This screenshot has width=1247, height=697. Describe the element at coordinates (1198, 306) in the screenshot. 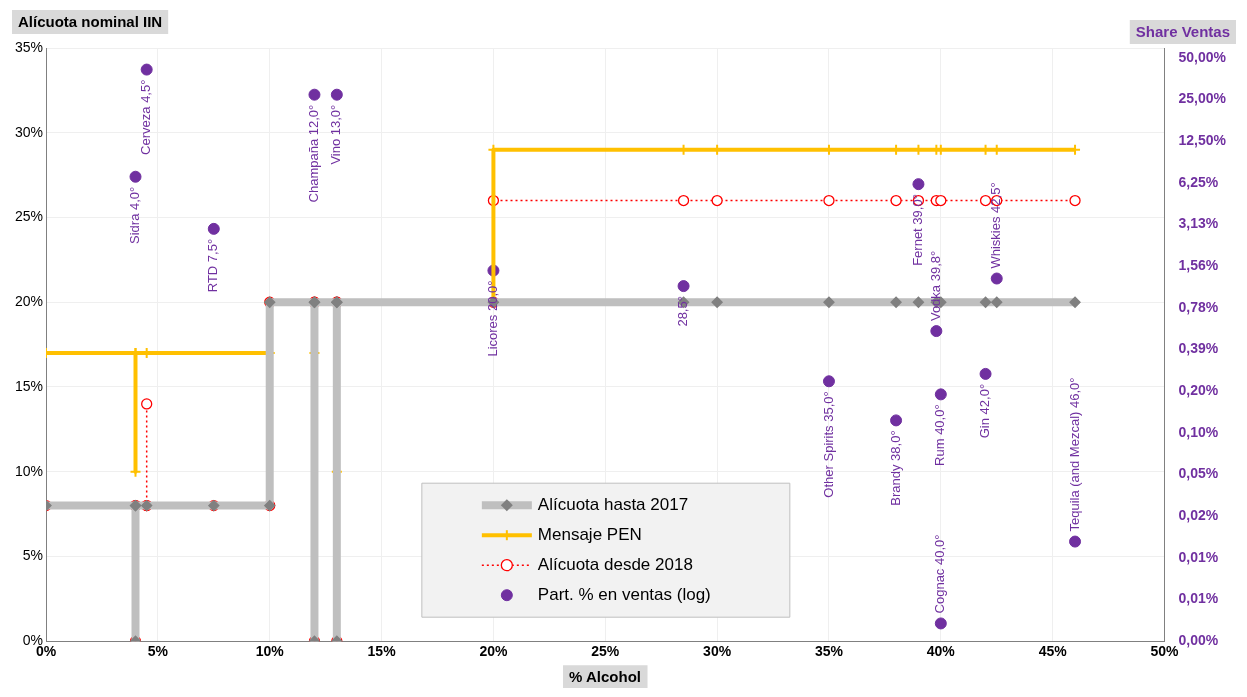

I see `y2-tick-label: 0,78%` at that location.